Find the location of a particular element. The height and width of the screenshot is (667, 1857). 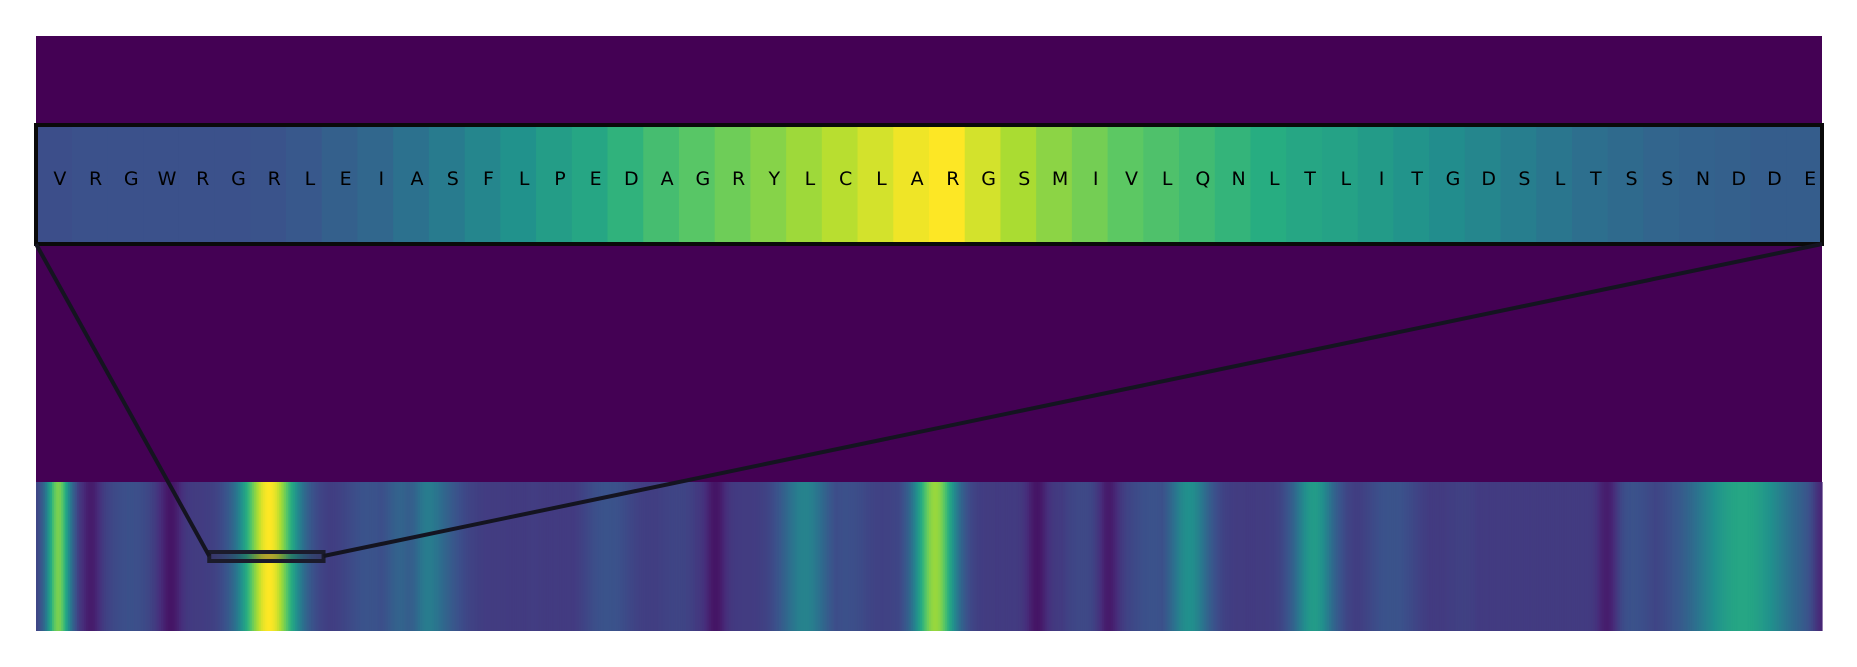

residue-label: T is located at coordinates (1595, 179).